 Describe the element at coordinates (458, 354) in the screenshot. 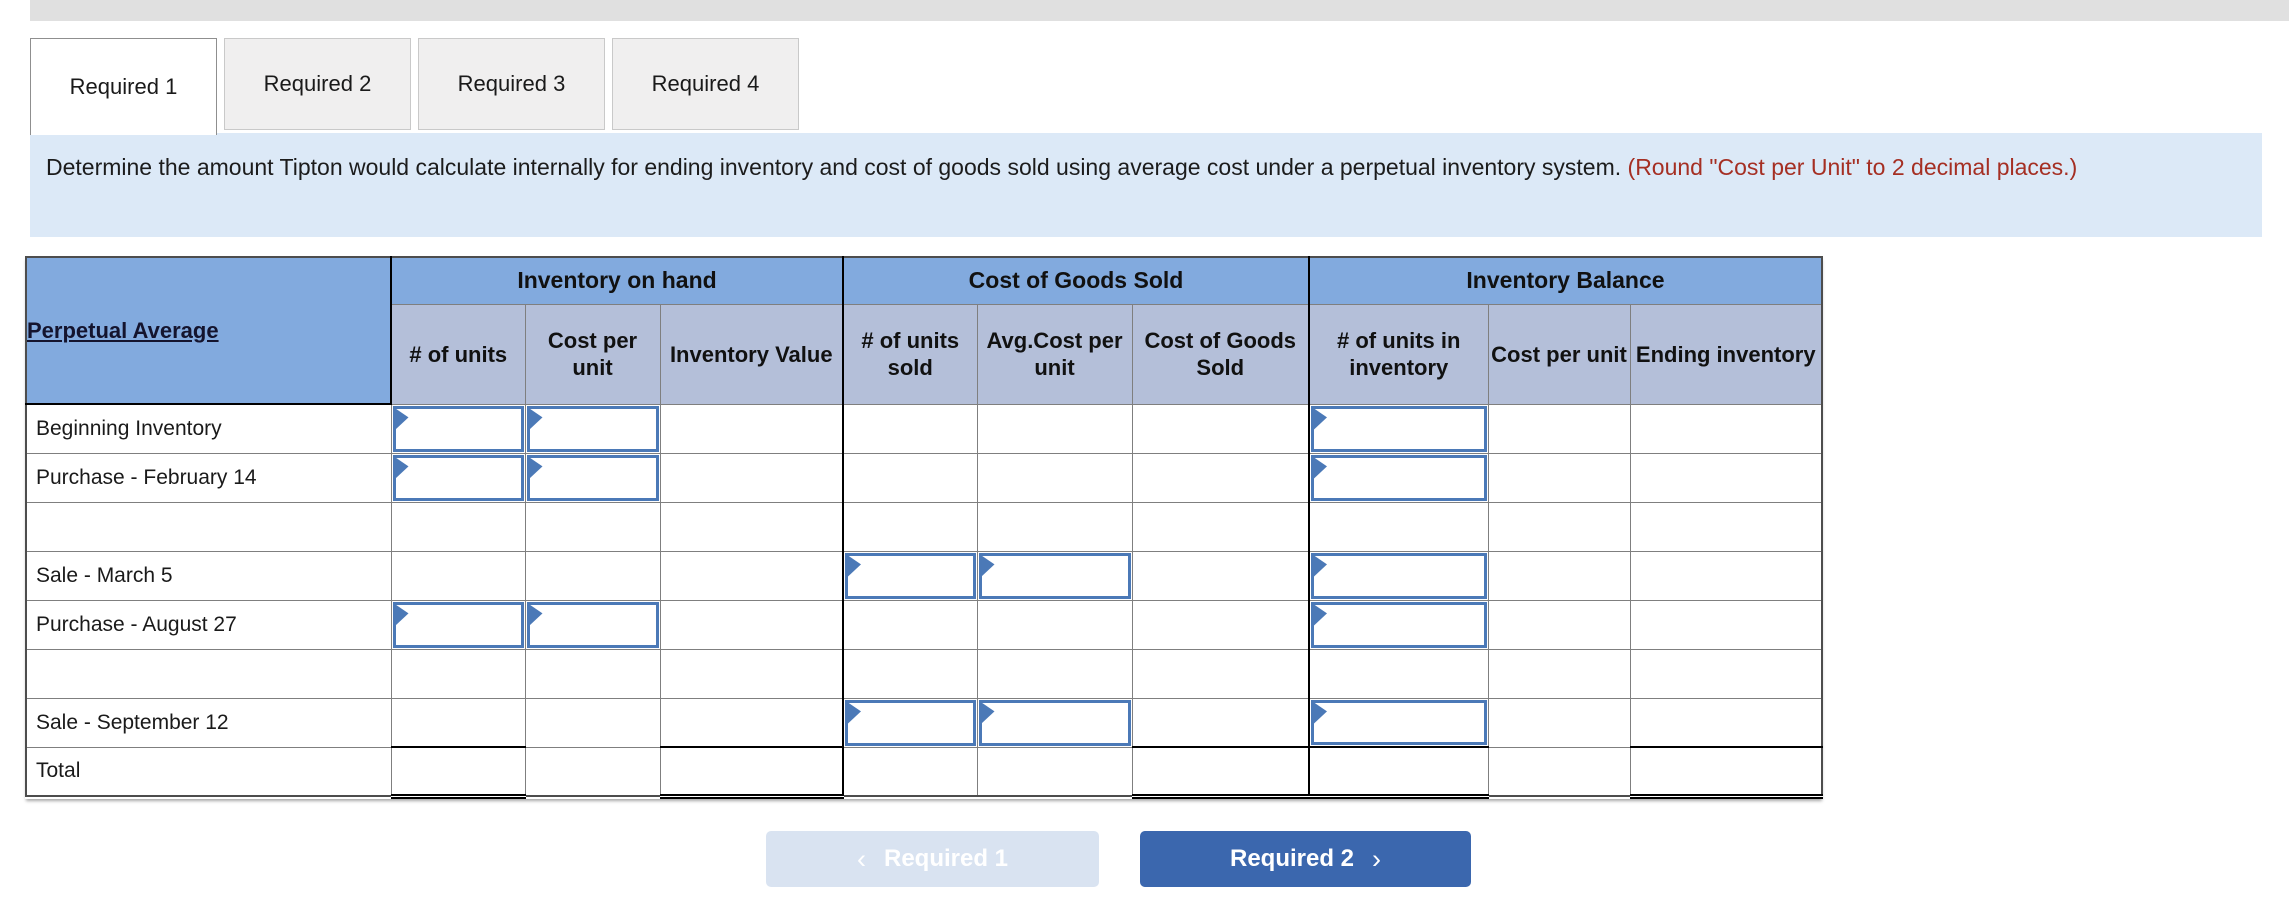

I see `col-header-units: # of units` at that location.